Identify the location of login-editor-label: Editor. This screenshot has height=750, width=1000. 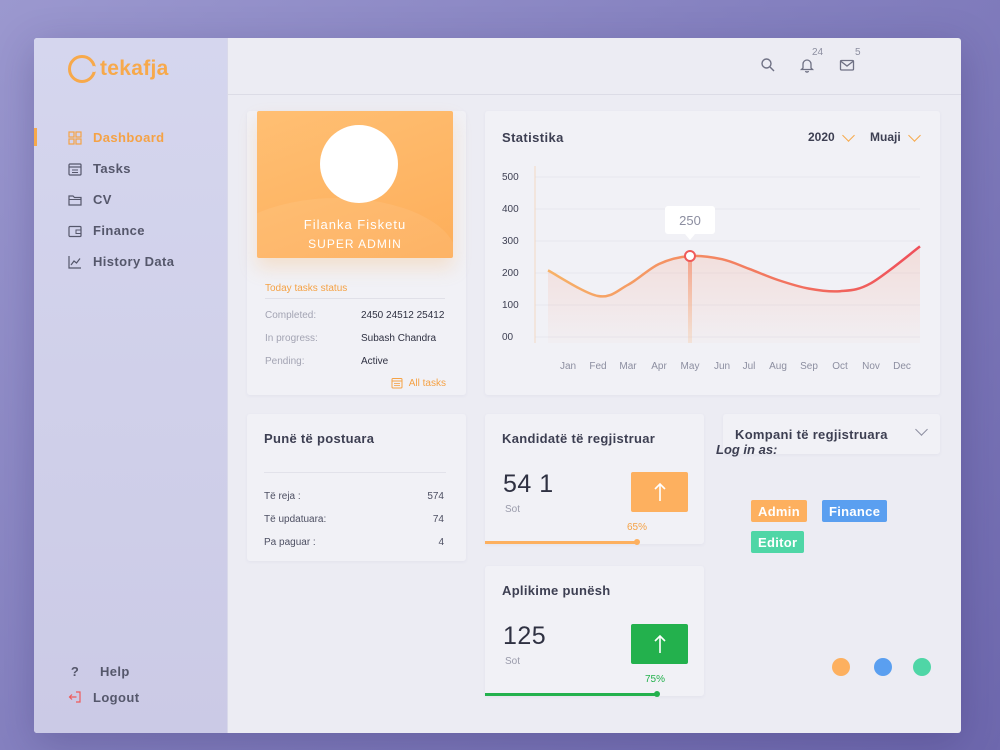
(778, 542).